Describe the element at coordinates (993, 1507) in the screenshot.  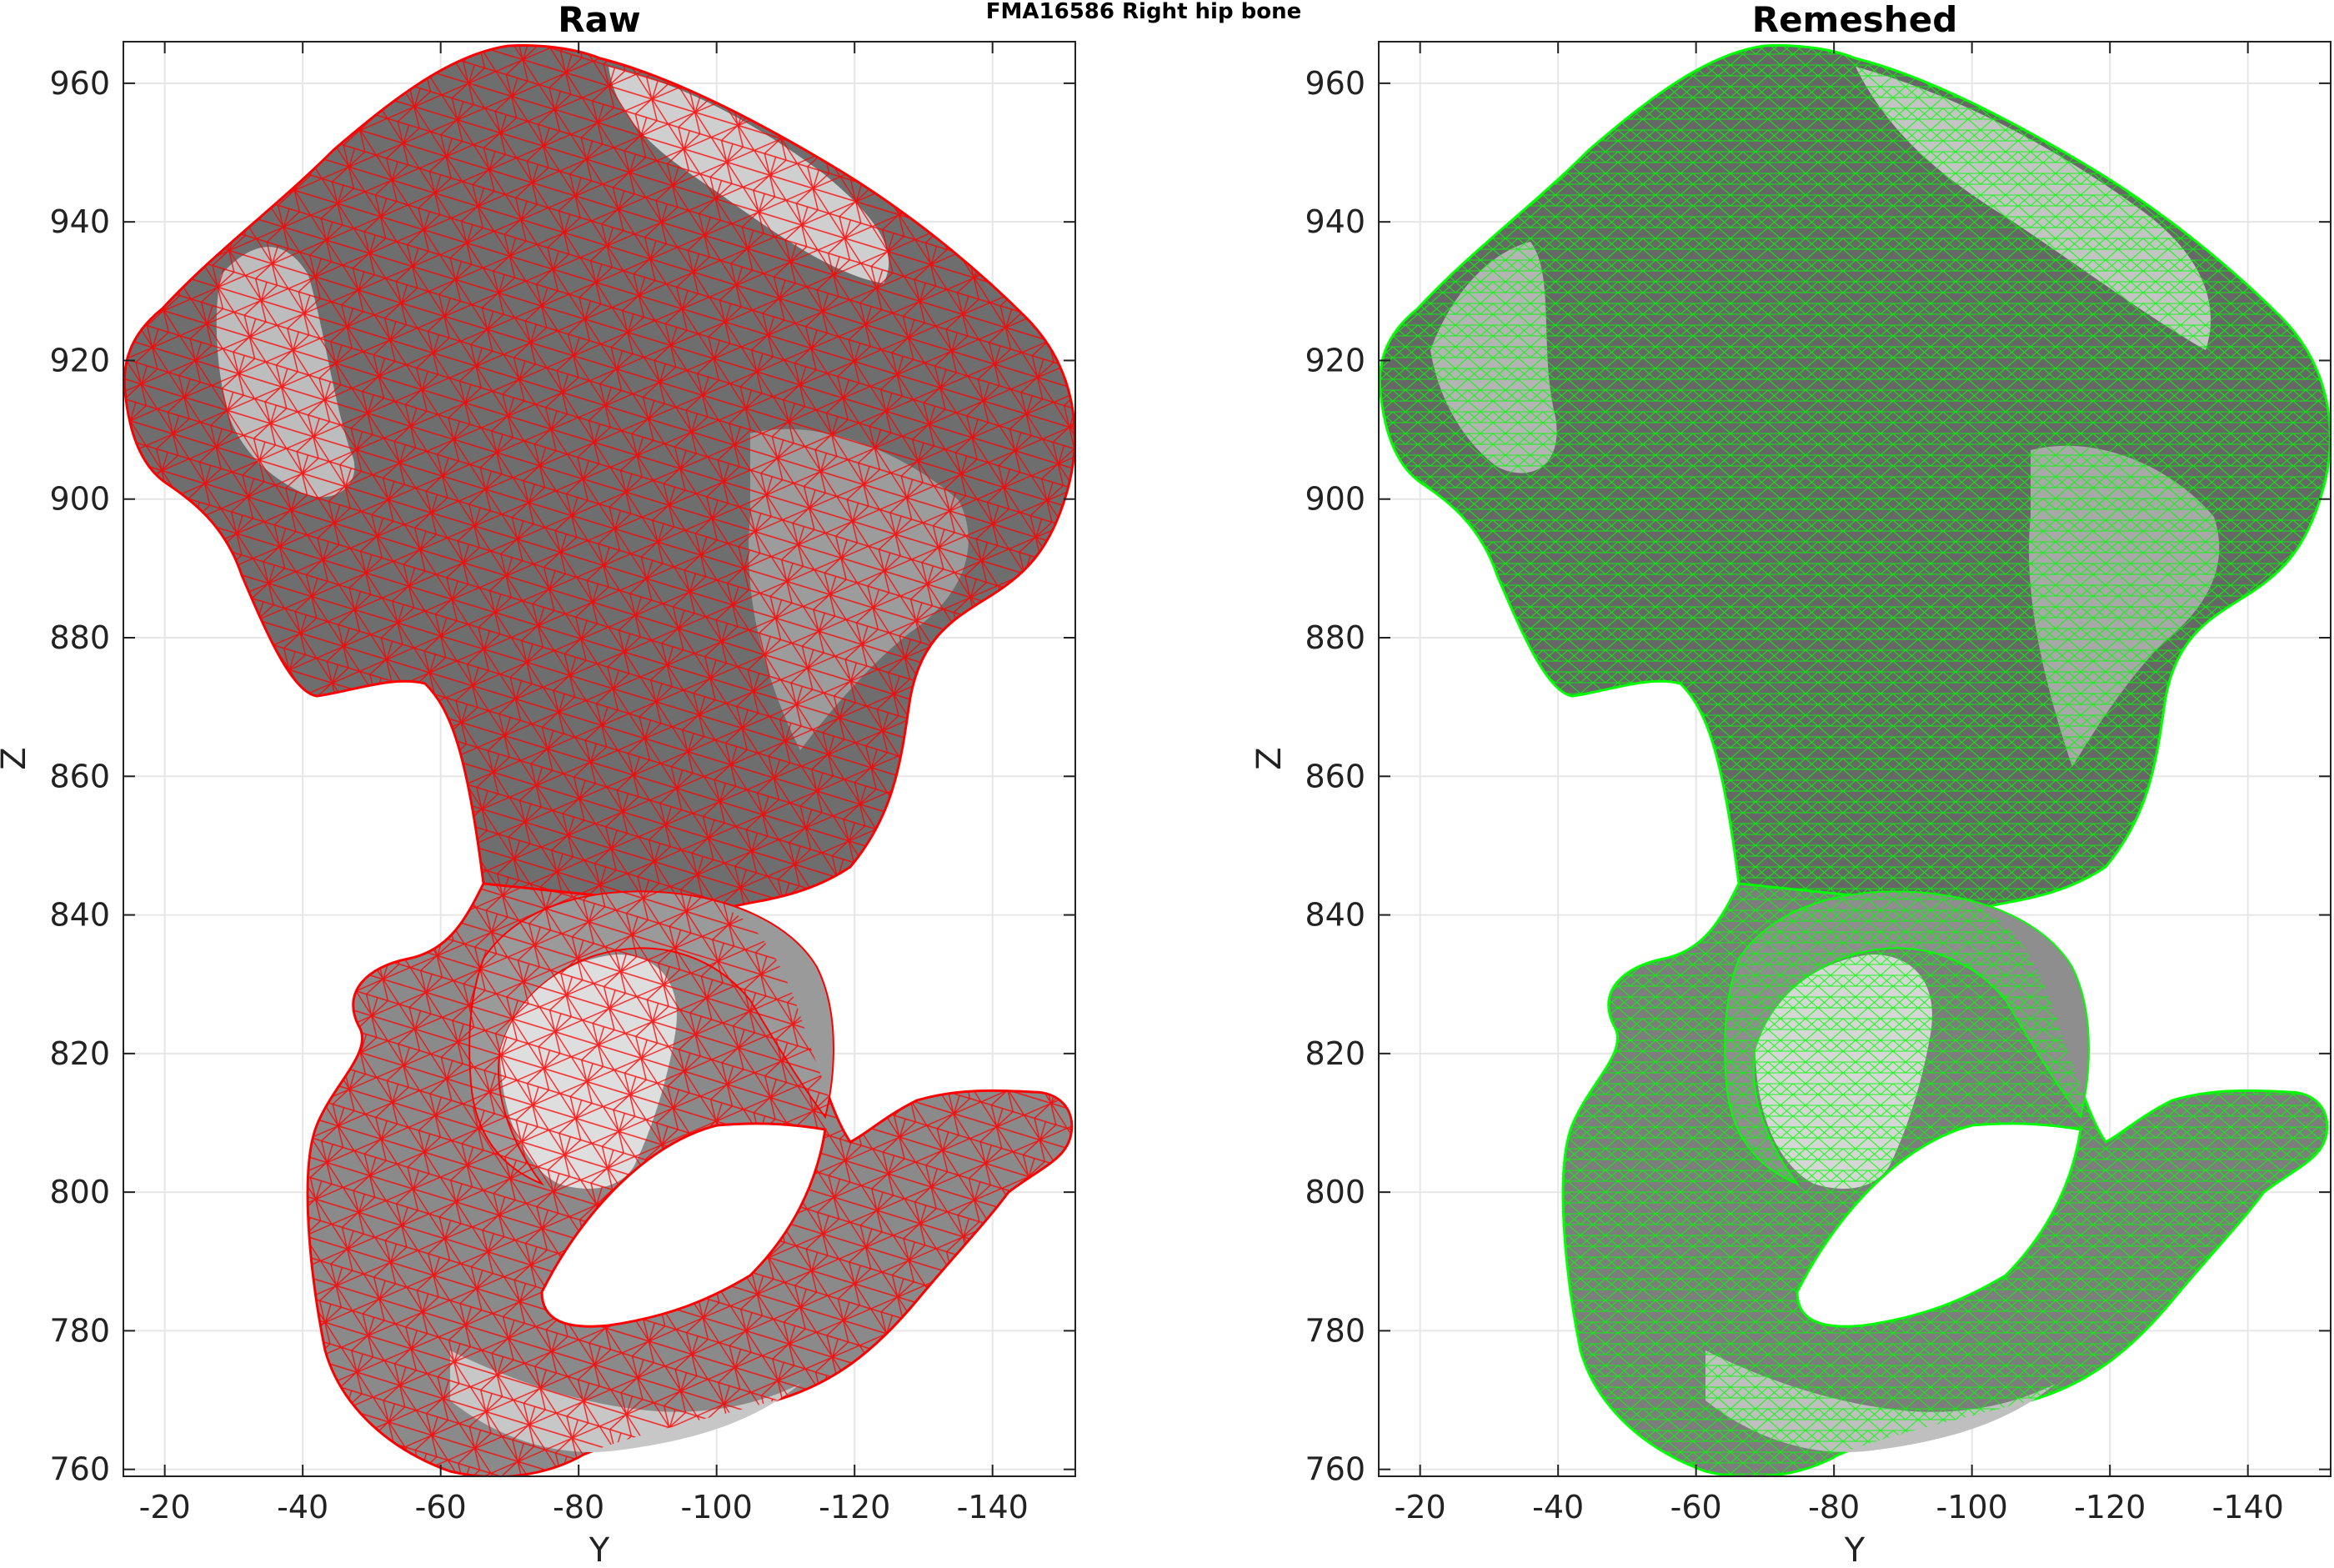
I see `raw-x-tick-label: -140` at that location.